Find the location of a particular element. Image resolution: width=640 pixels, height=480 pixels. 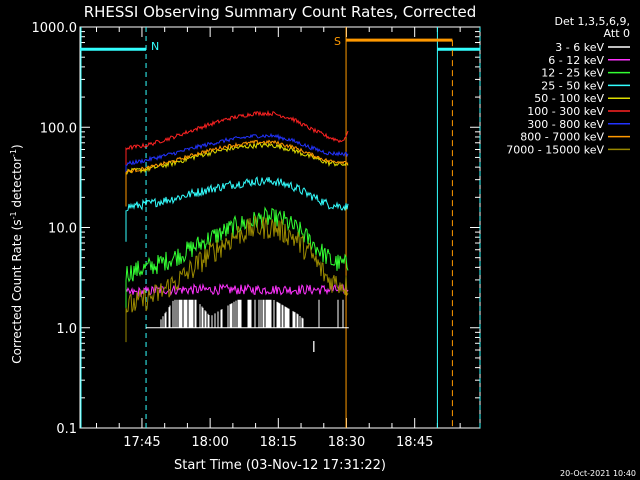

legend-entry-label: 50 - 100 keV is located at coordinates (569, 98).